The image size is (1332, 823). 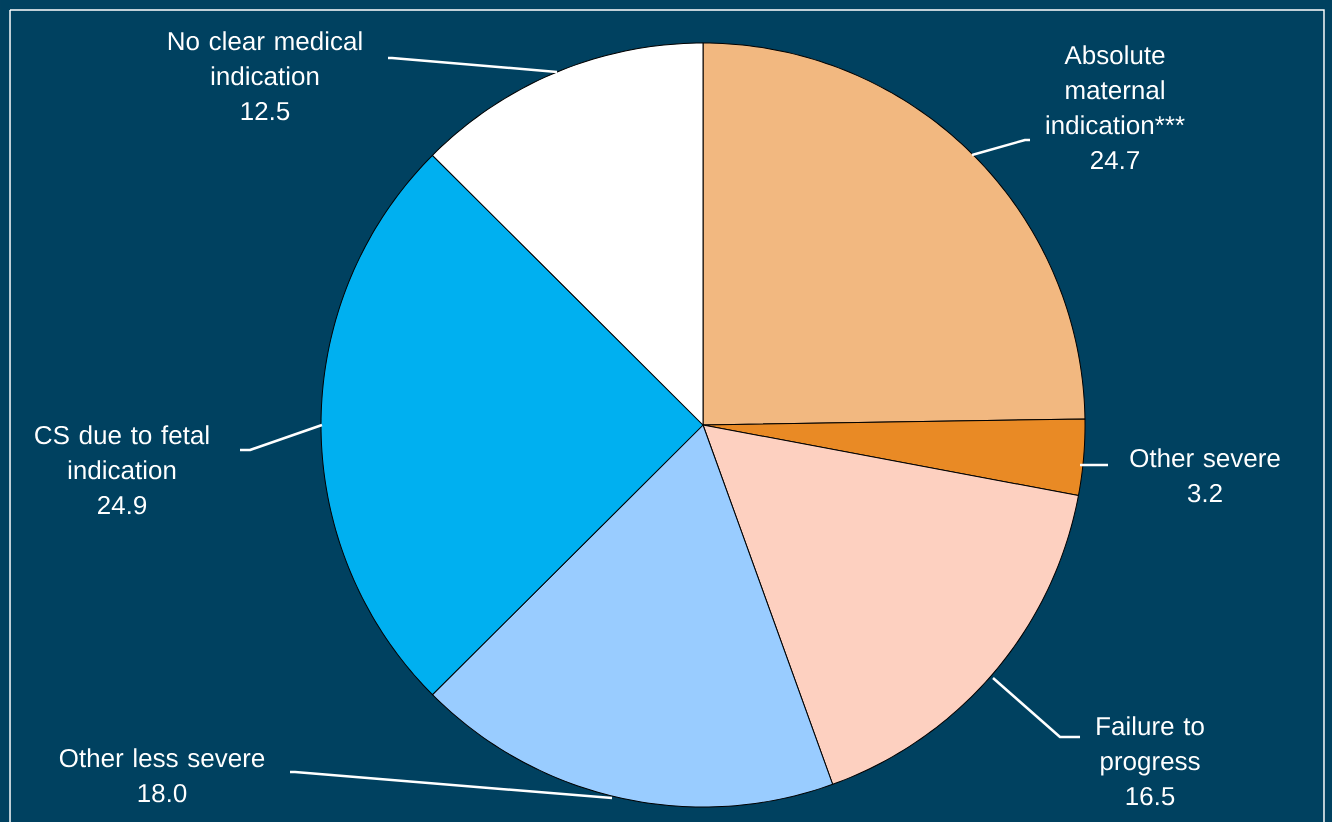 What do you see at coordinates (1115, 160) in the screenshot?
I see `data-label: 24.7` at bounding box center [1115, 160].